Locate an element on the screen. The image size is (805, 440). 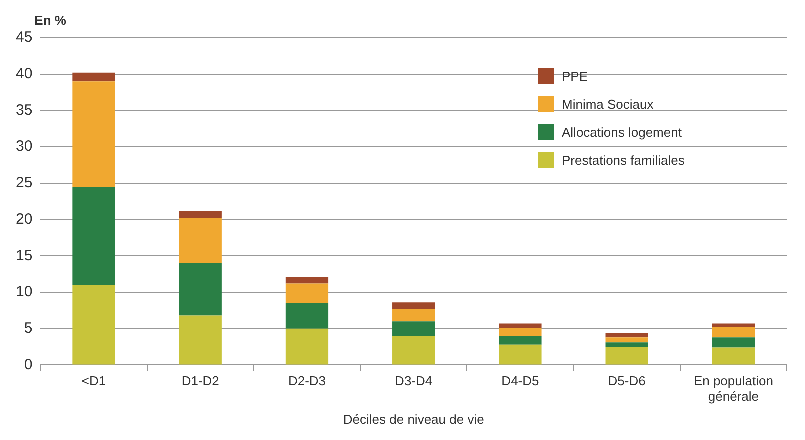
y-tick-label: 45 is located at coordinates (24, 37).